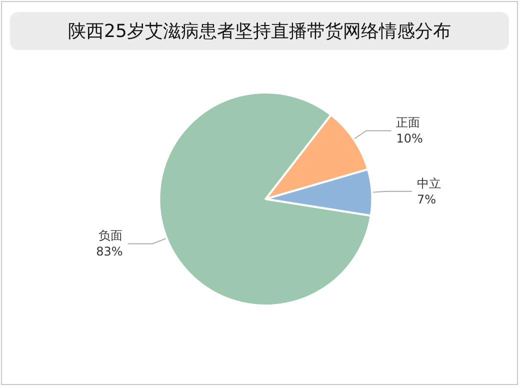 The image size is (521, 388). What do you see at coordinates (109, 251) in the screenshot?
I see `data-label: 83%` at bounding box center [109, 251].